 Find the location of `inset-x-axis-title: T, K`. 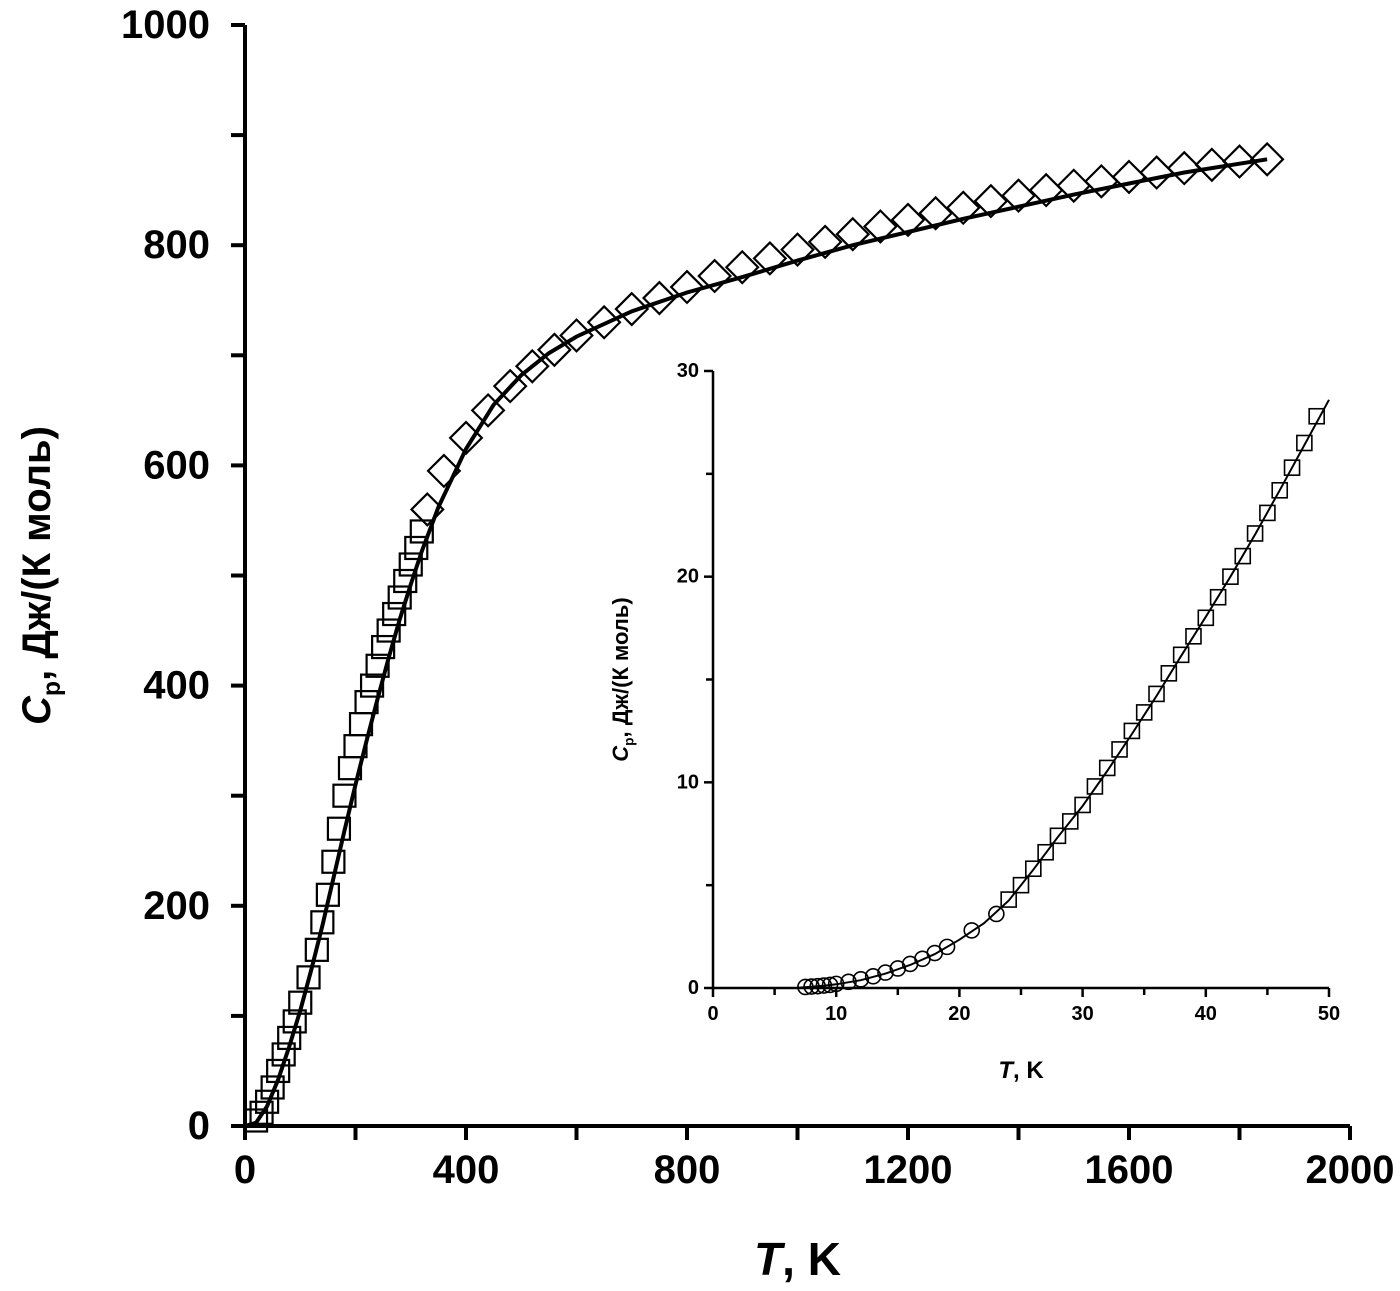

inset-x-axis-title: T, K is located at coordinates (1021, 1070).